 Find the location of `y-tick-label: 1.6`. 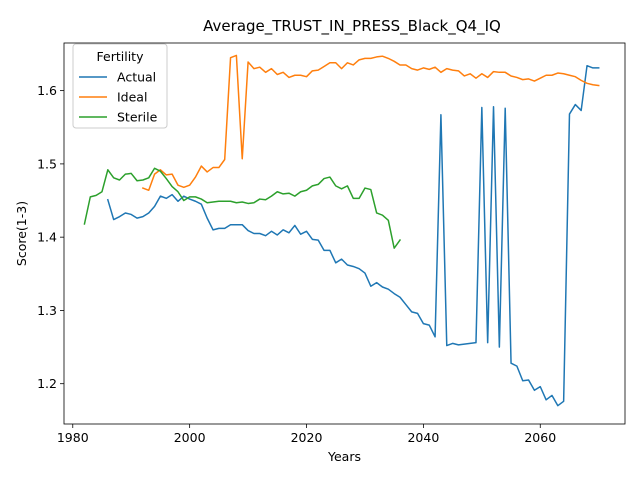

y-tick-label: 1.6 is located at coordinates (47, 90).